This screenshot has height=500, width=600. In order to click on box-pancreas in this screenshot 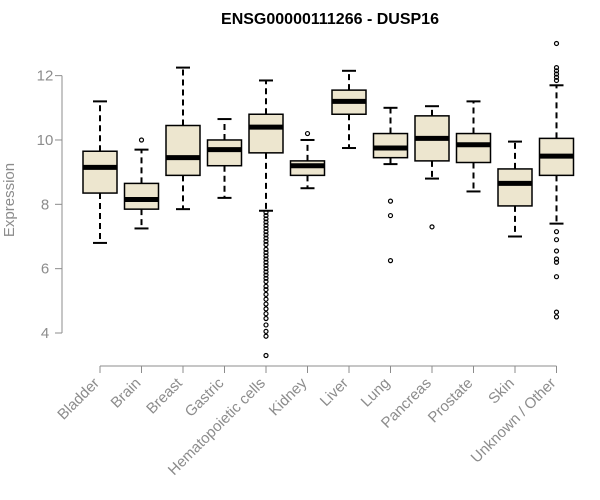, I will do `click(432, 167)`.